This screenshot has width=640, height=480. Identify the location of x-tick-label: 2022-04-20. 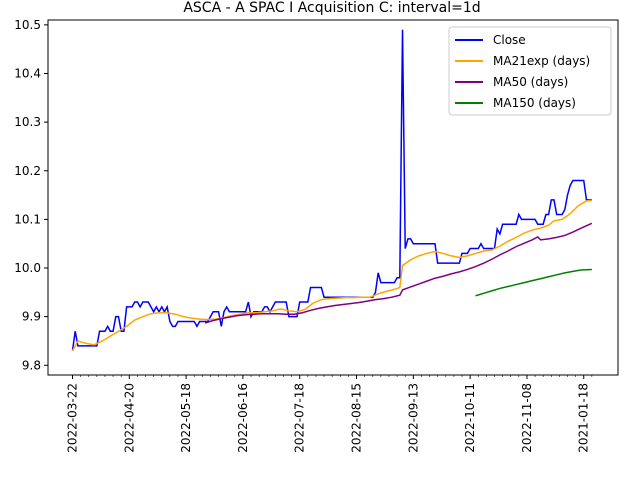
(129, 418).